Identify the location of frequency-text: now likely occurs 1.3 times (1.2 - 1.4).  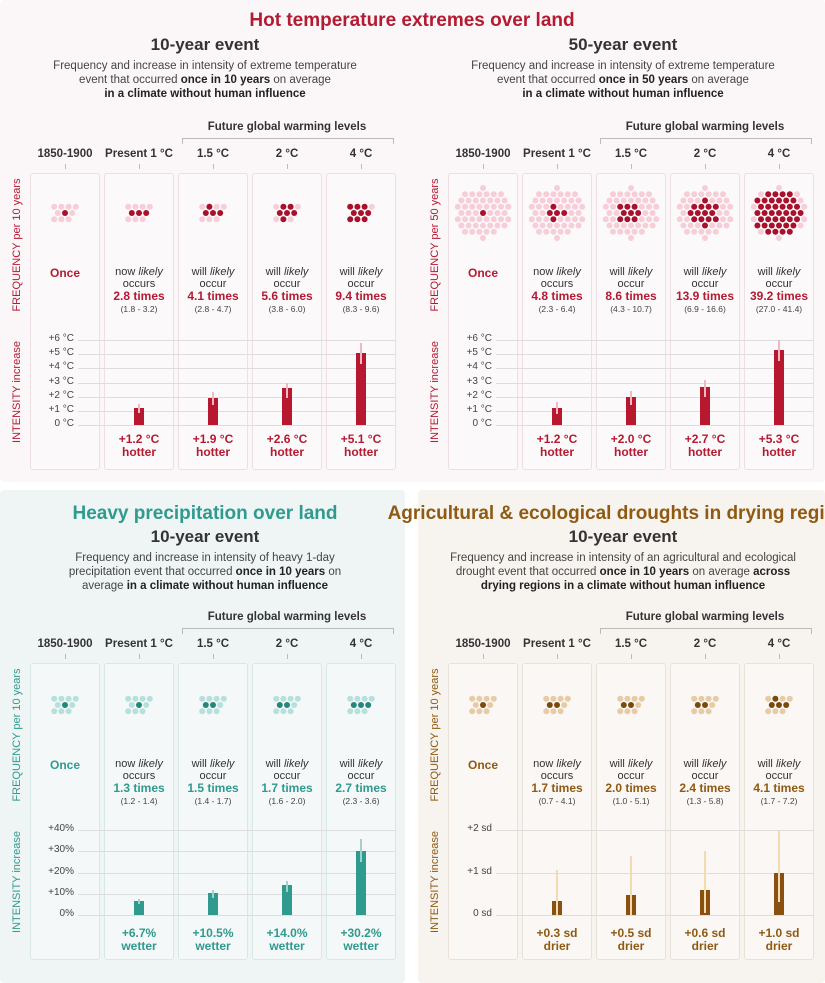
(138, 782).